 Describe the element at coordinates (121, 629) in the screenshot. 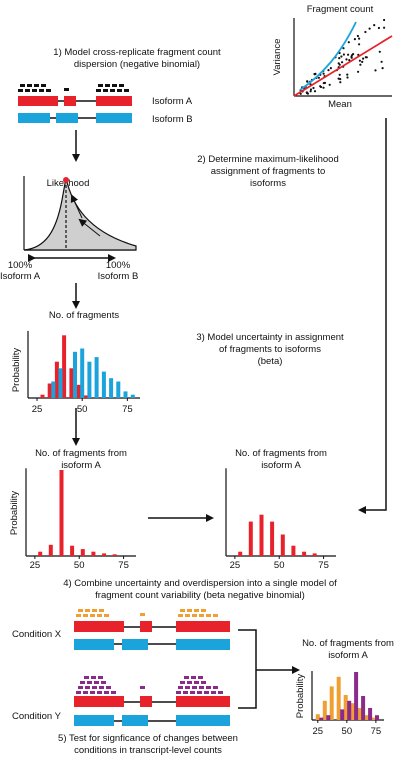

I see `condition-x-isoforms: Condition X` at that location.